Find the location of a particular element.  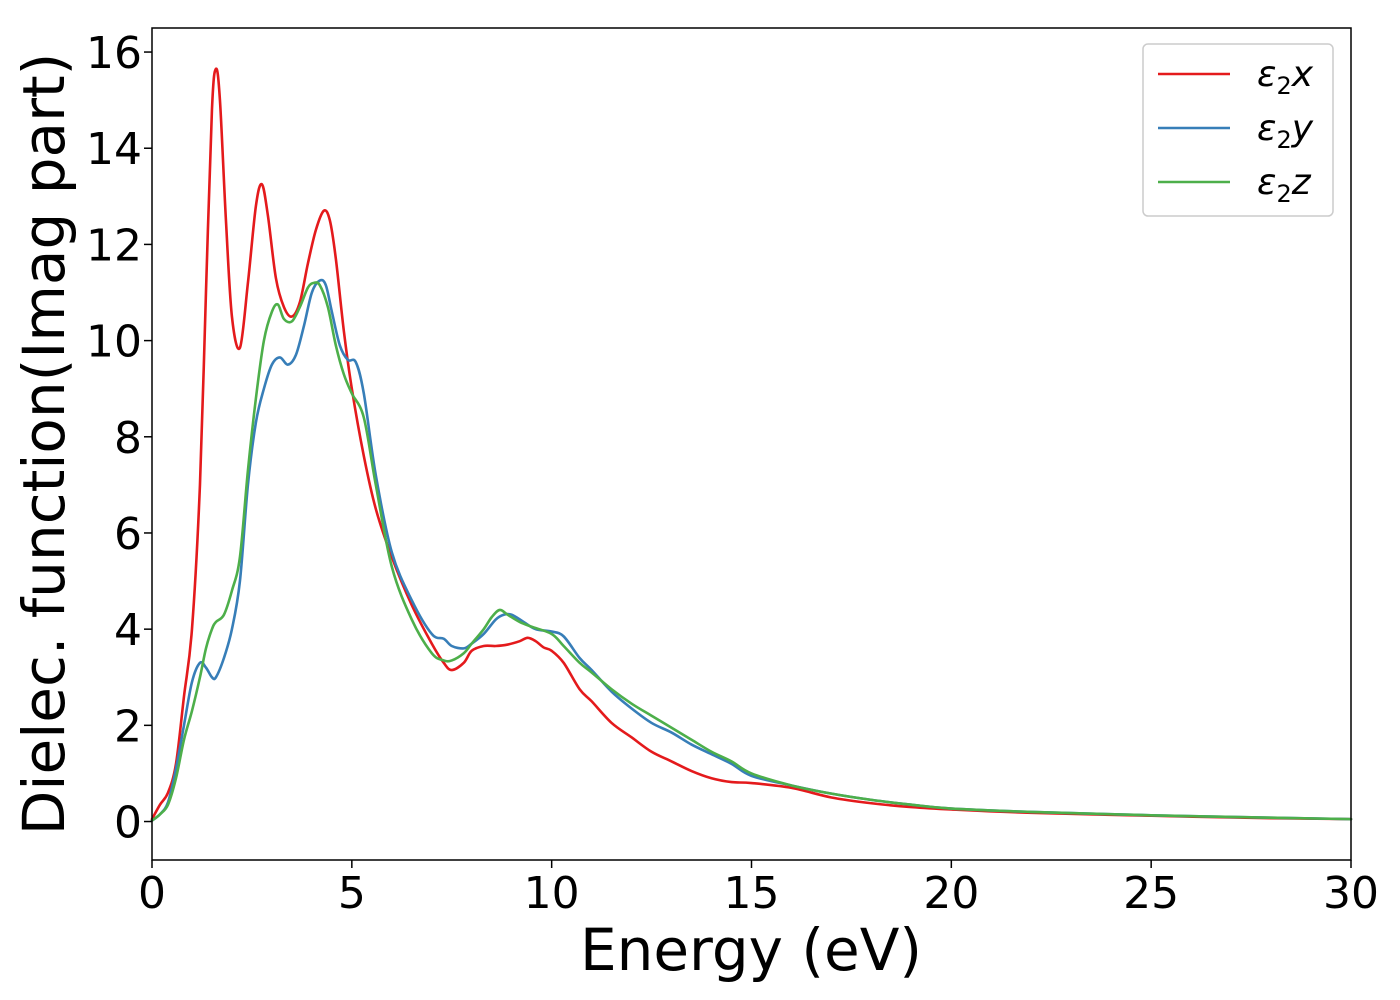

y-tick-label: 8 is located at coordinates (128, 438).